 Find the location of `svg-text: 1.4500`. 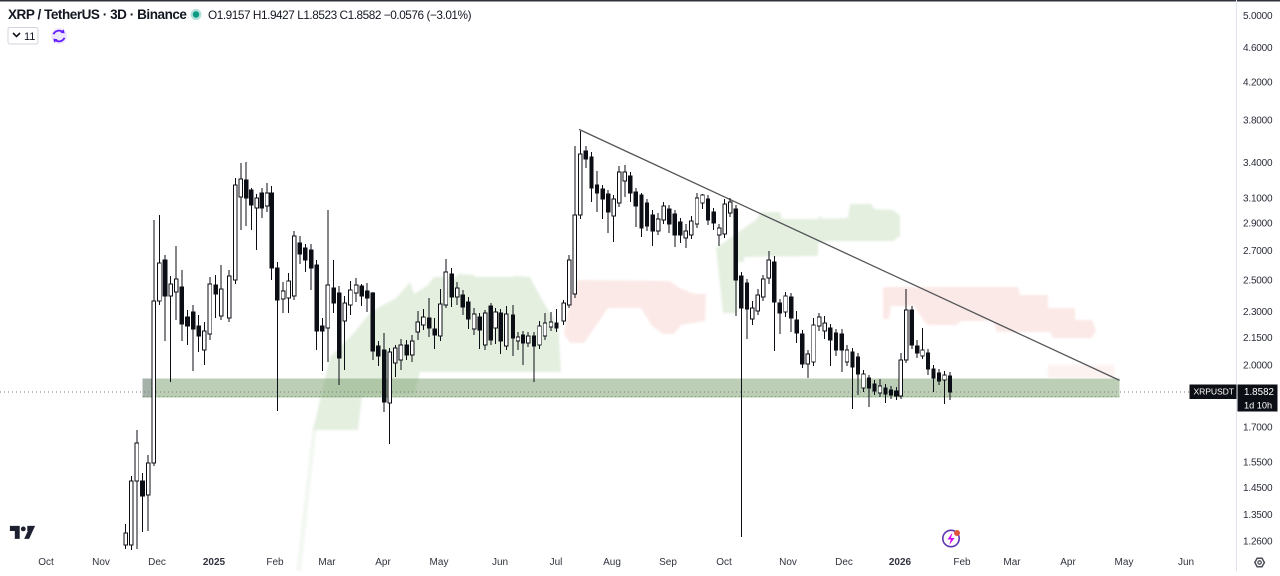

svg-text: 1.4500 is located at coordinates (1258, 488).